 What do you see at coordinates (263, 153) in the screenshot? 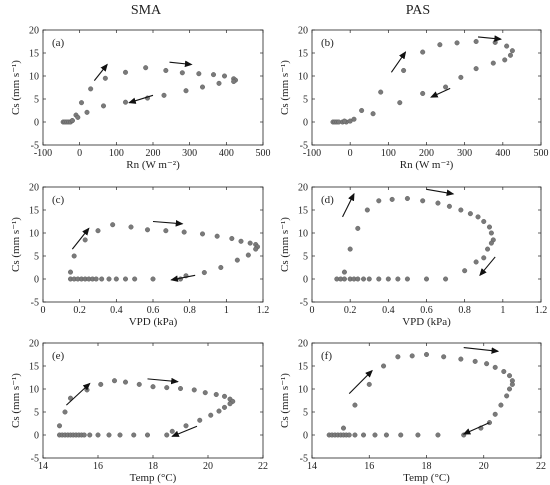
I see `x-tick-label: 500` at bounding box center [263, 153].